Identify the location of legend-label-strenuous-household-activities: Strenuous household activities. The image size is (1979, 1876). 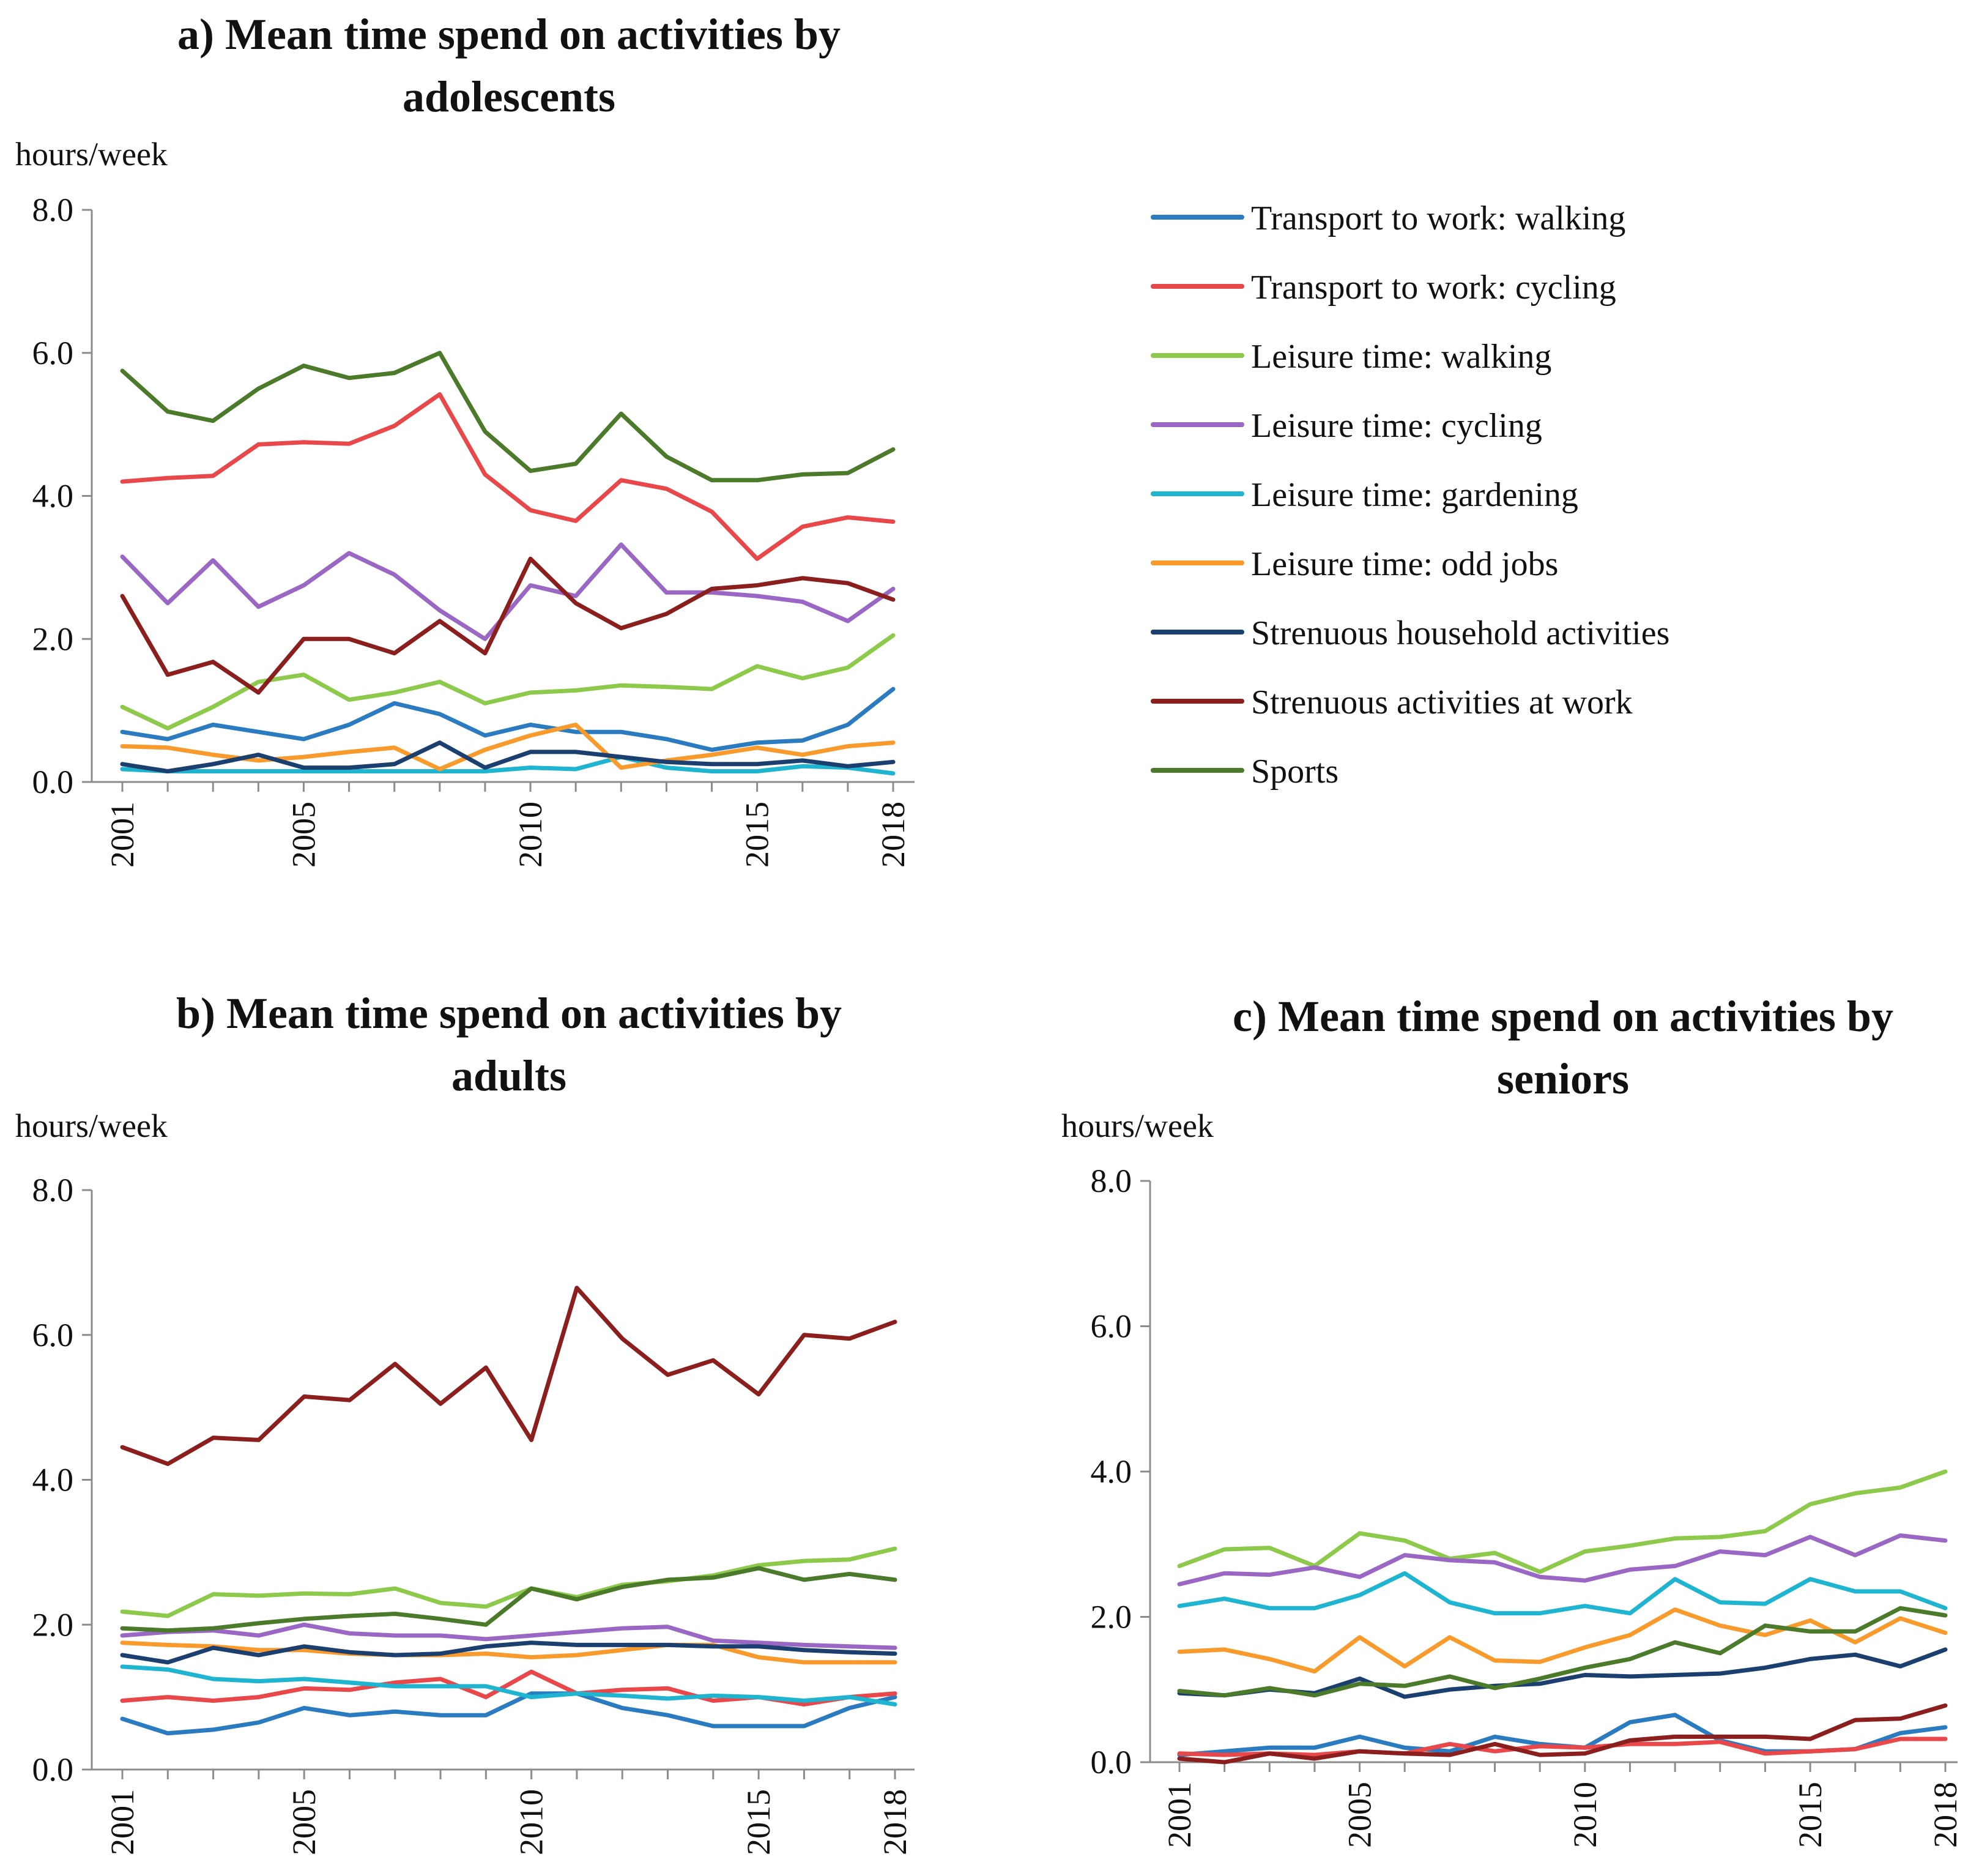
(1460, 633).